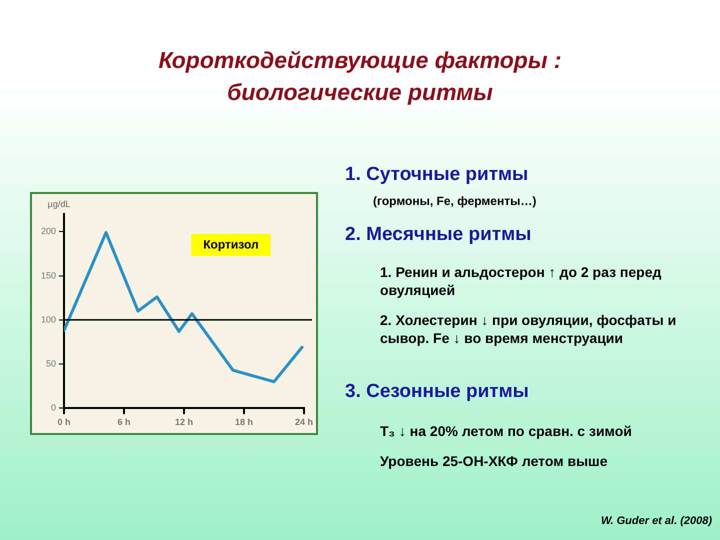 This screenshot has height=540, width=720. I want to click on text: W. Guder et al. (2008), so click(656, 521).